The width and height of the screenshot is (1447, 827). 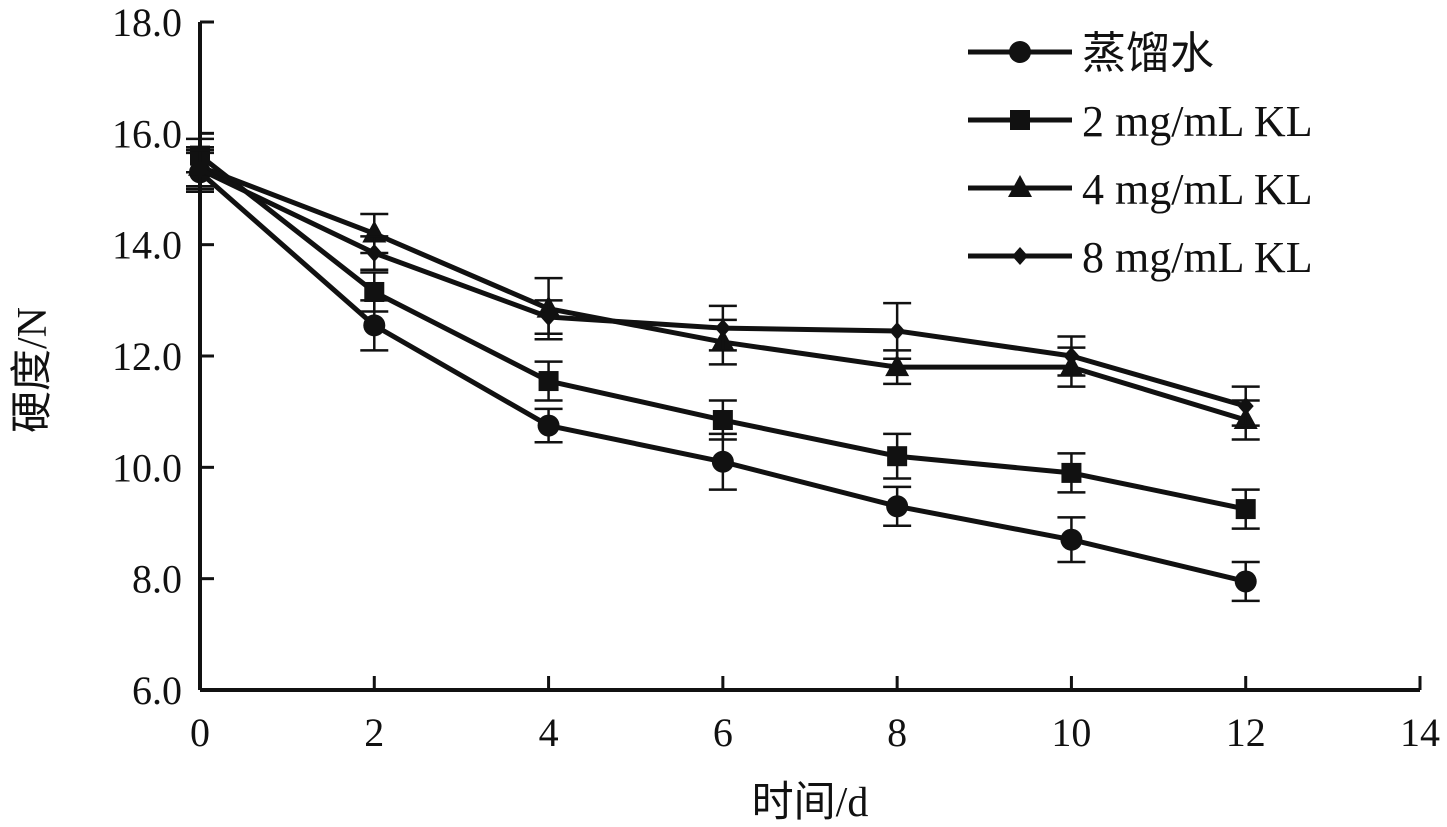 I want to click on y-axis-title: 硬度/N, so click(x=33, y=370).